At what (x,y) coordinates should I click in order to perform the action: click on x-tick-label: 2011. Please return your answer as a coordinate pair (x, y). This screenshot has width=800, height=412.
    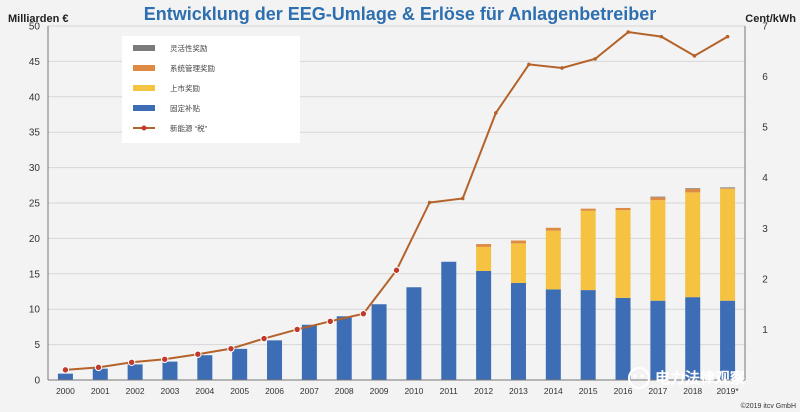
    Looking at the image, I should click on (449, 391).